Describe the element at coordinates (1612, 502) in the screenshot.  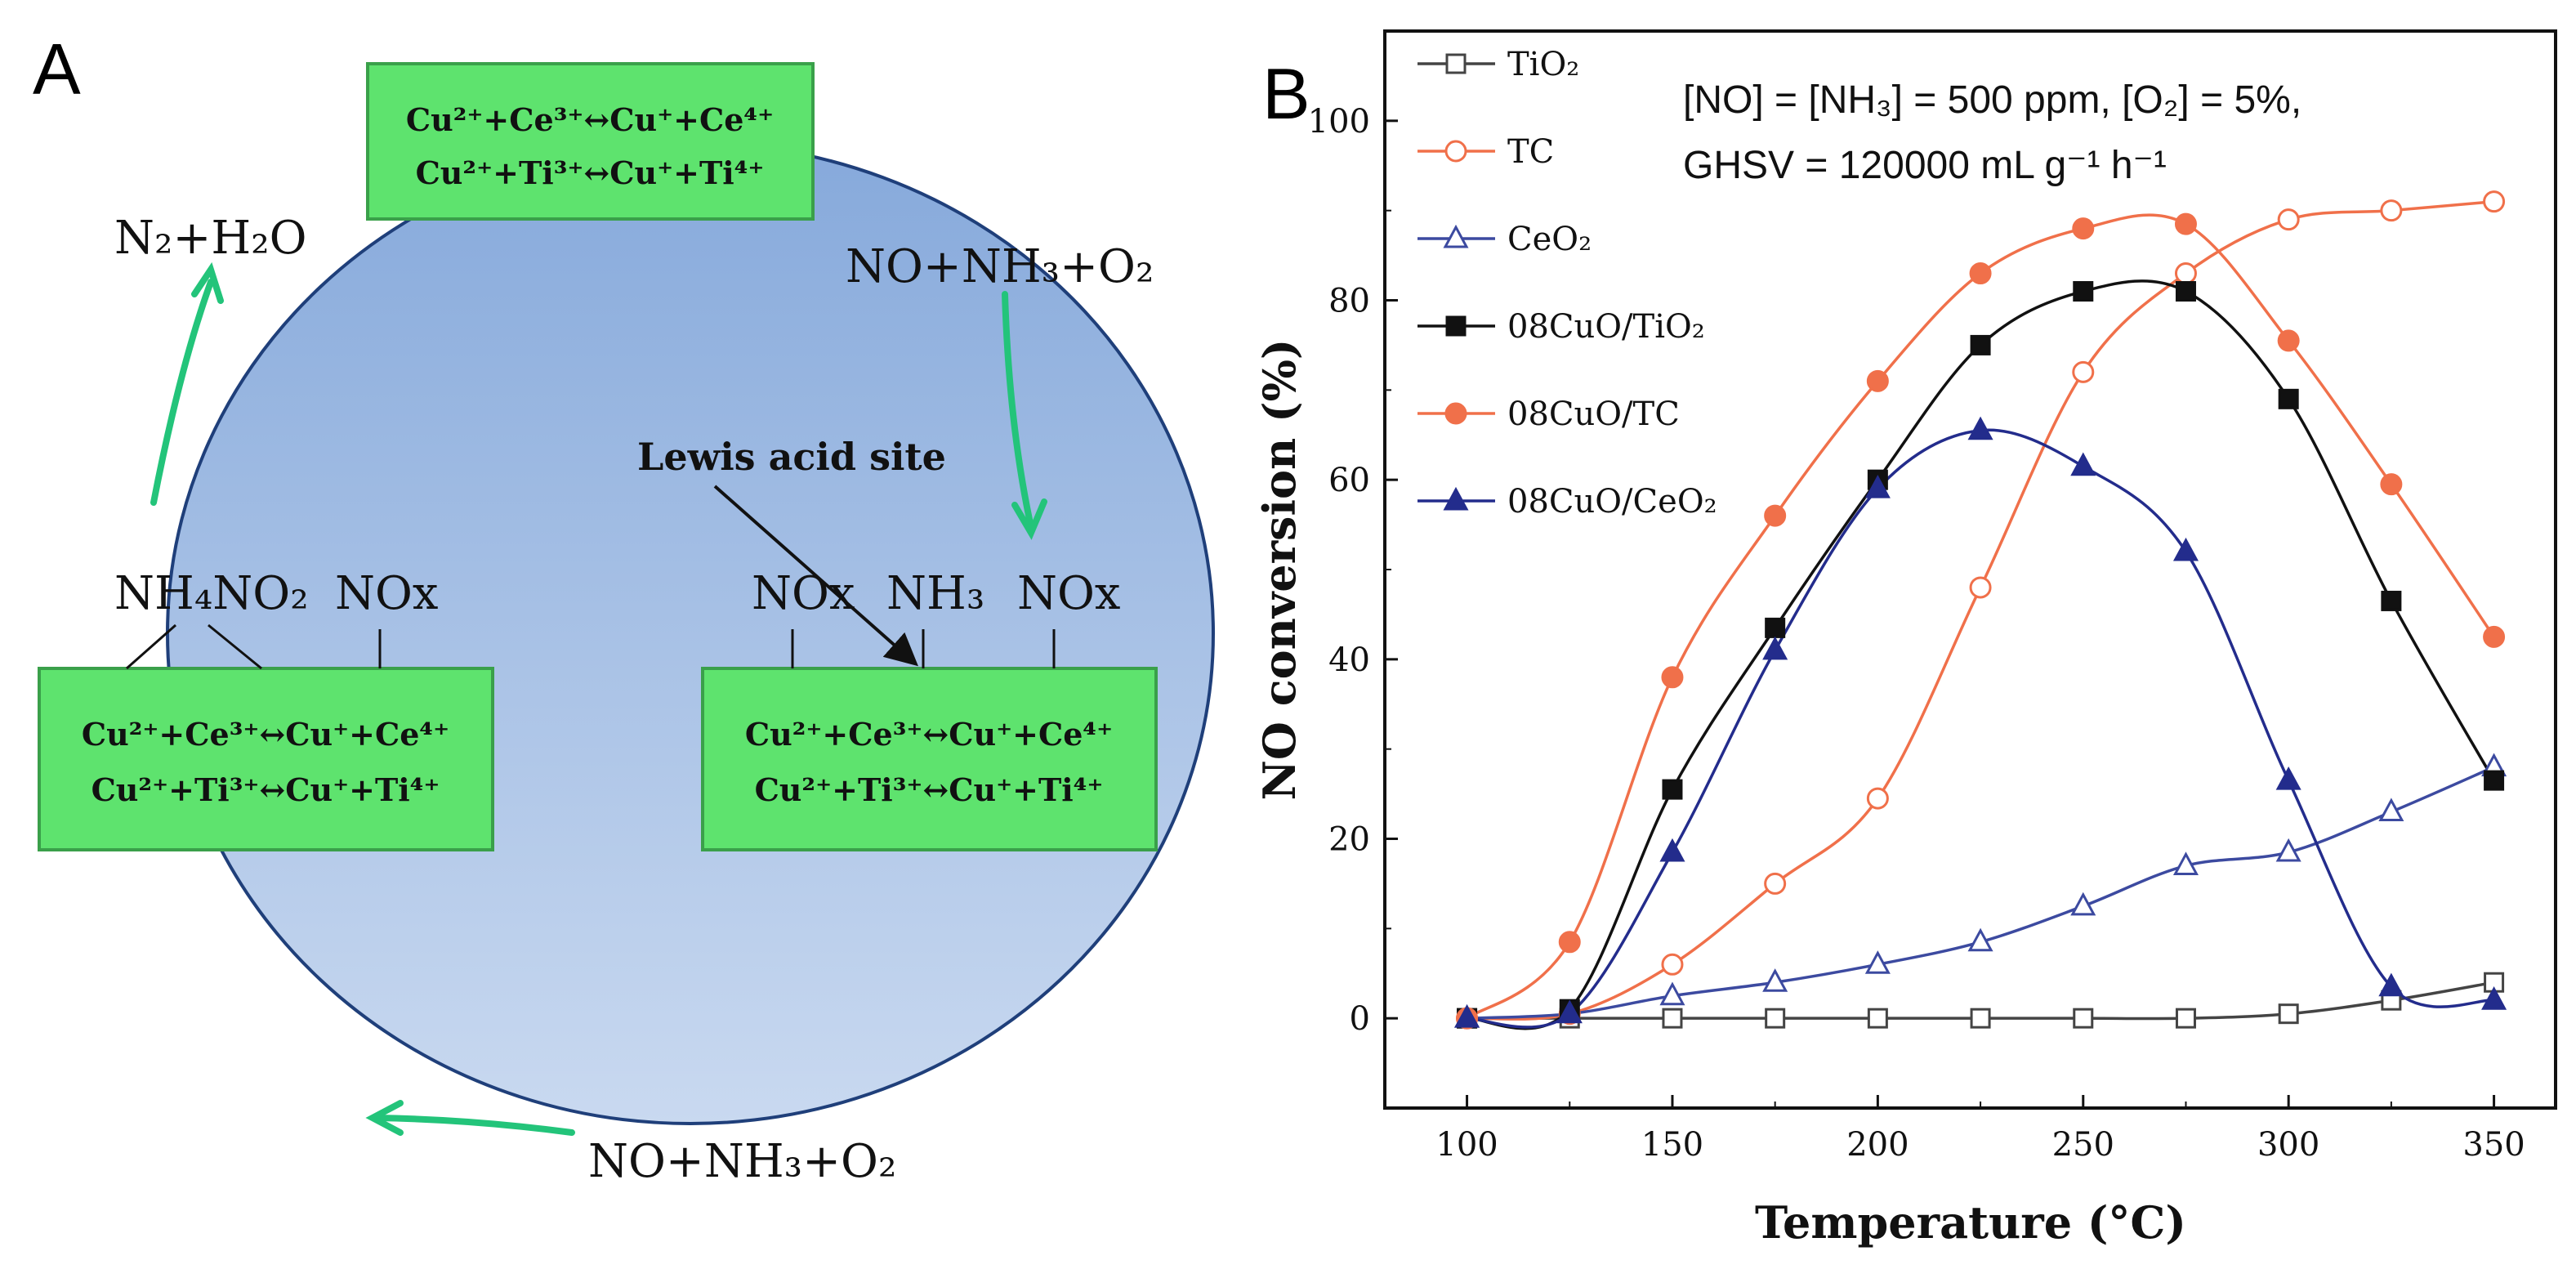
I see `legend-label-5: 08CuO/CeO₂` at that location.